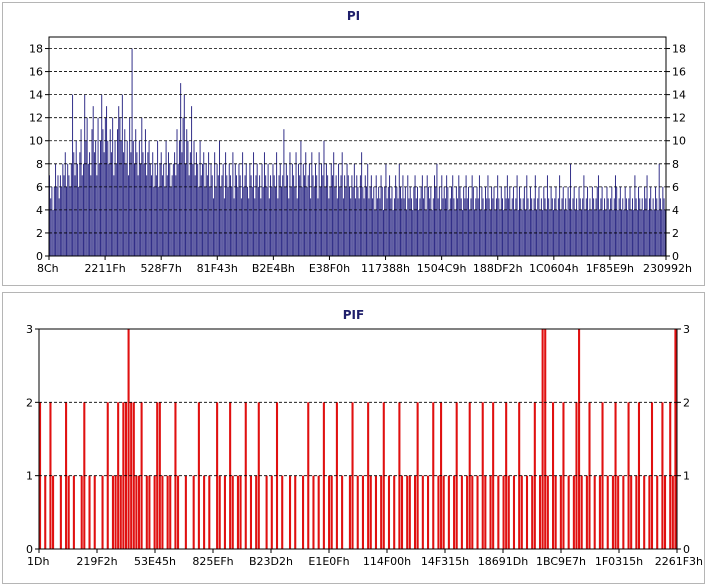  I want to click on pif-xtick-label: B23D2h, so click(271, 561).